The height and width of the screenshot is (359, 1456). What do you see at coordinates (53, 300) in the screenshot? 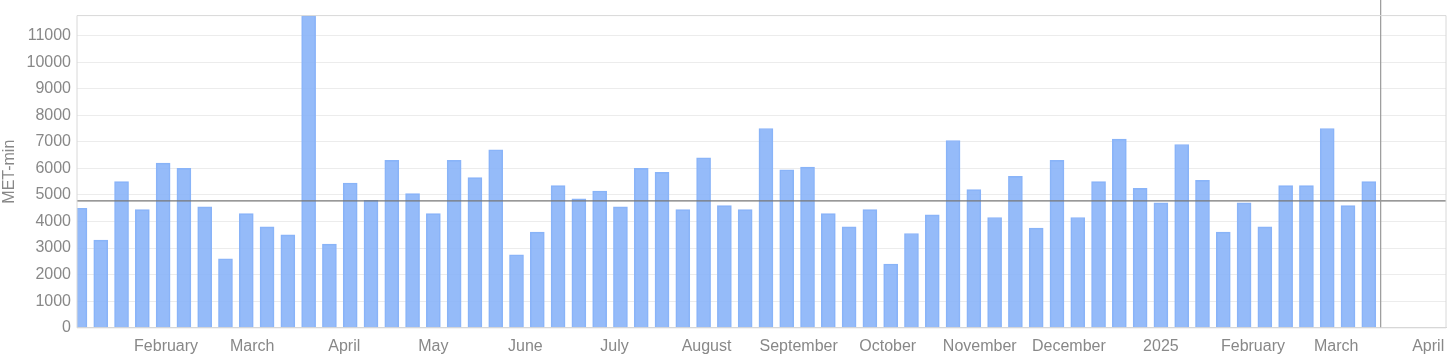
I see `y-tick-label: 1000` at bounding box center [53, 300].